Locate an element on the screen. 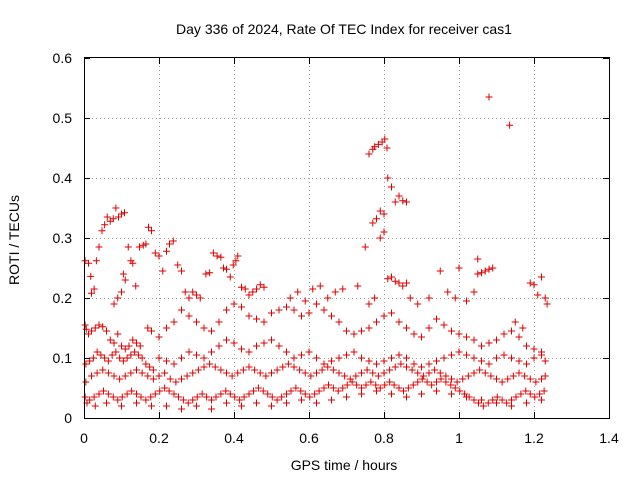 The width and height of the screenshot is (640, 480). x-tick-label: 0.2 is located at coordinates (159, 438).